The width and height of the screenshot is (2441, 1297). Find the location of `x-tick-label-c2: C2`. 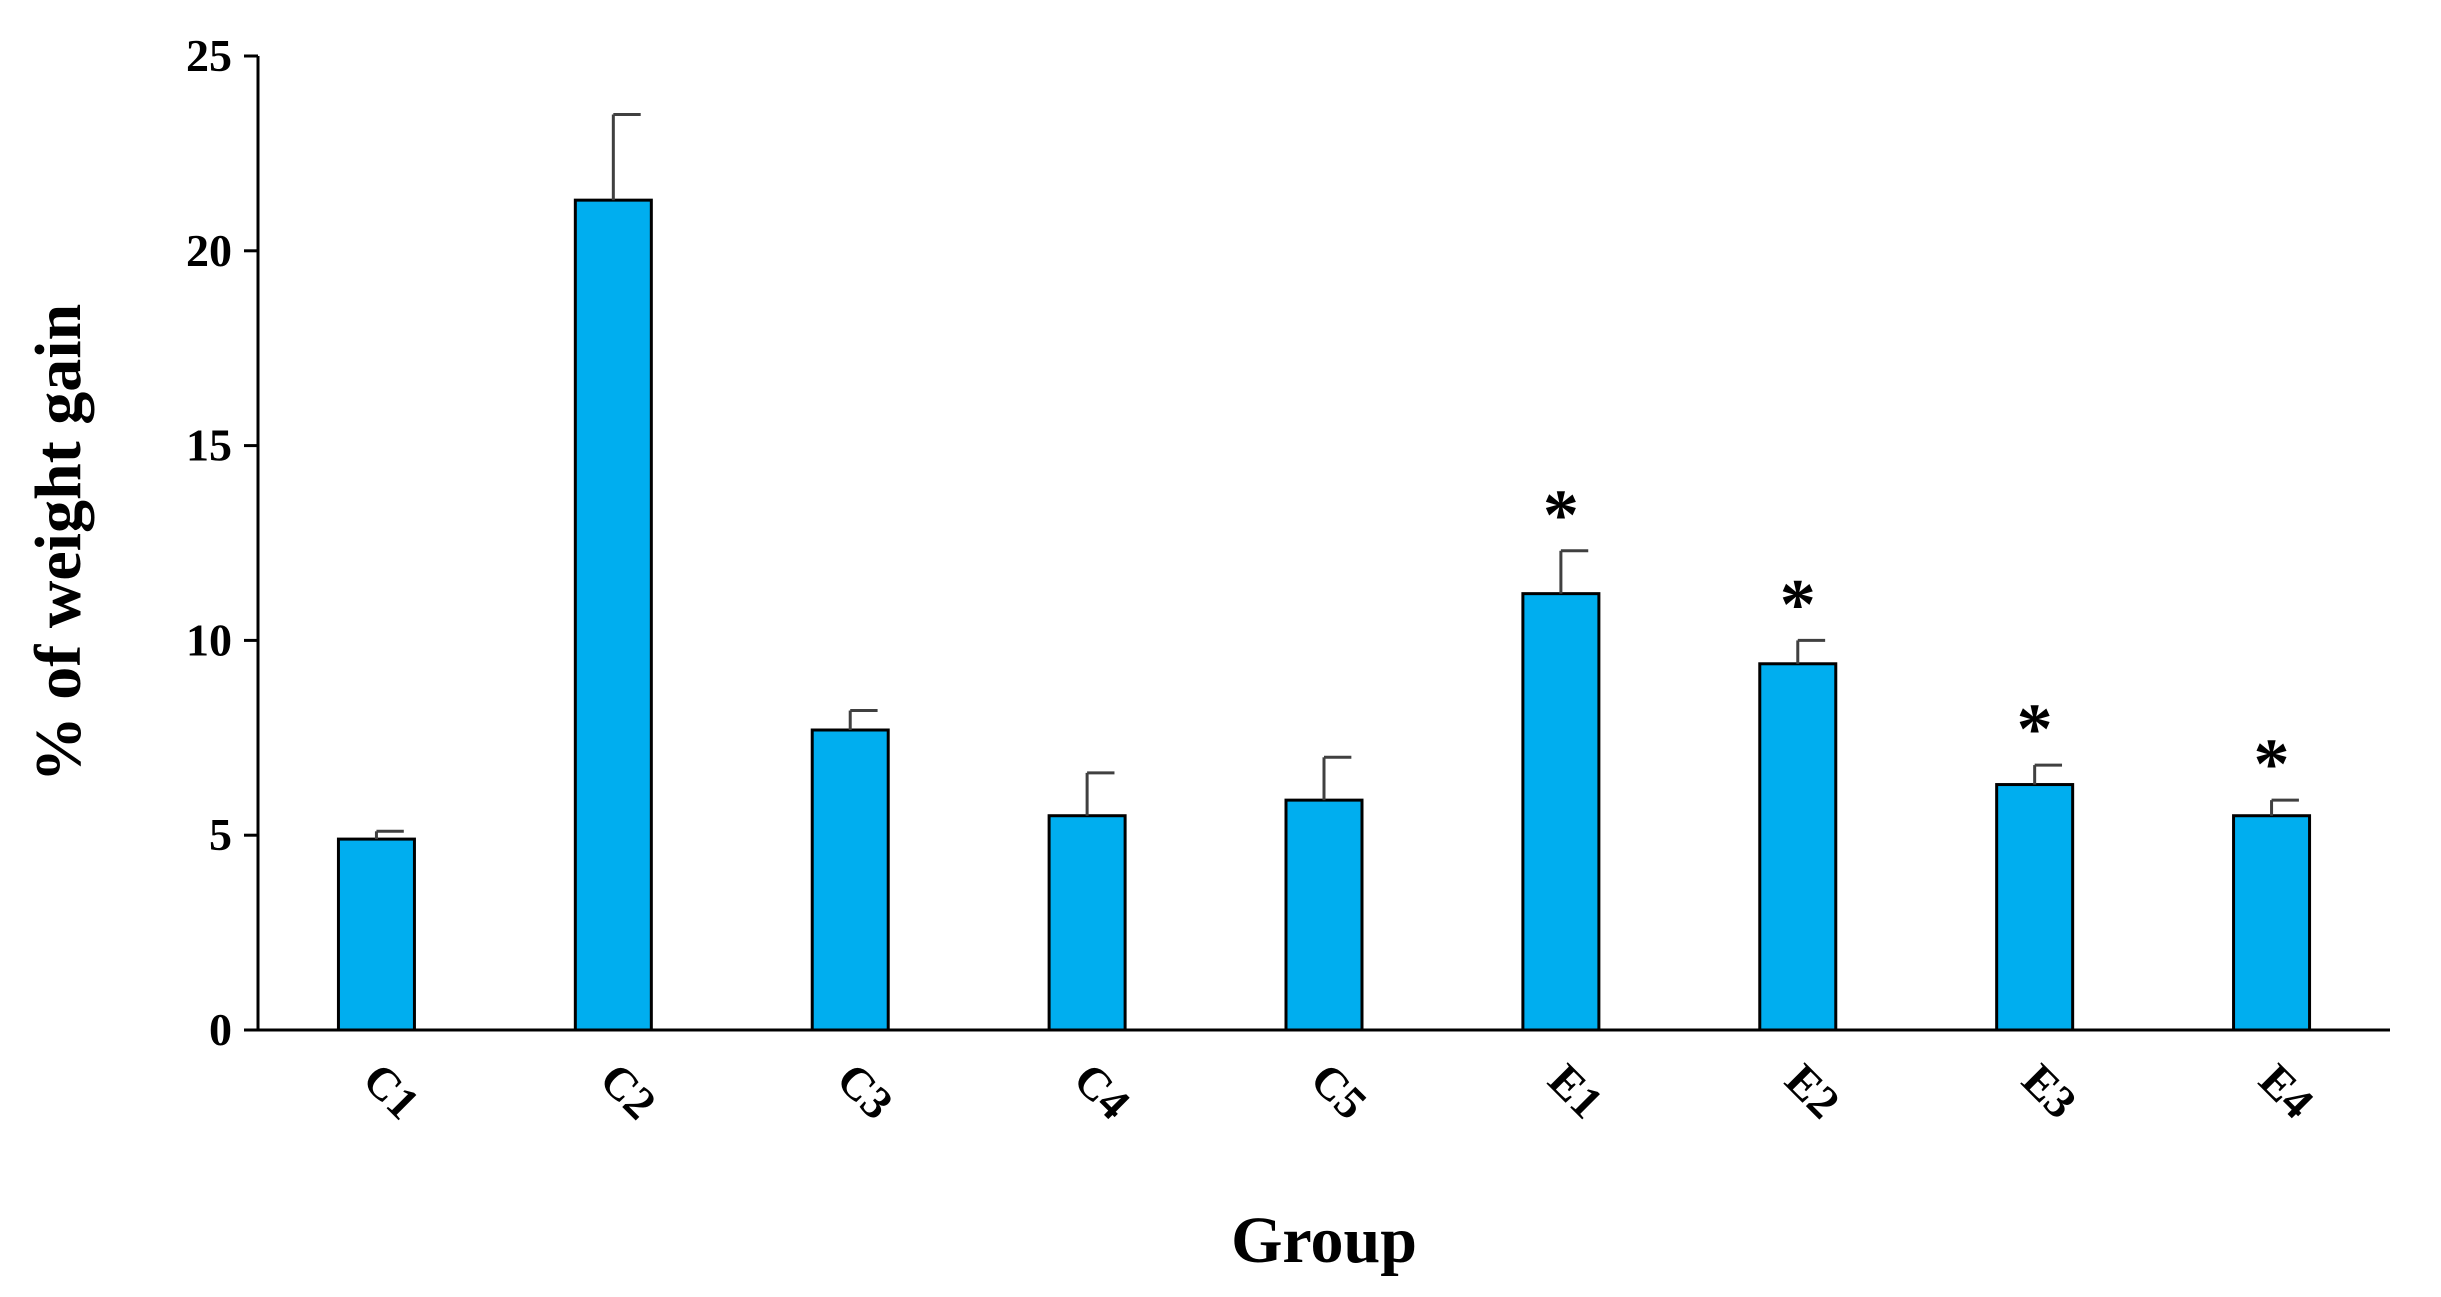

x-tick-label-c2: C2 is located at coordinates (628, 1091).